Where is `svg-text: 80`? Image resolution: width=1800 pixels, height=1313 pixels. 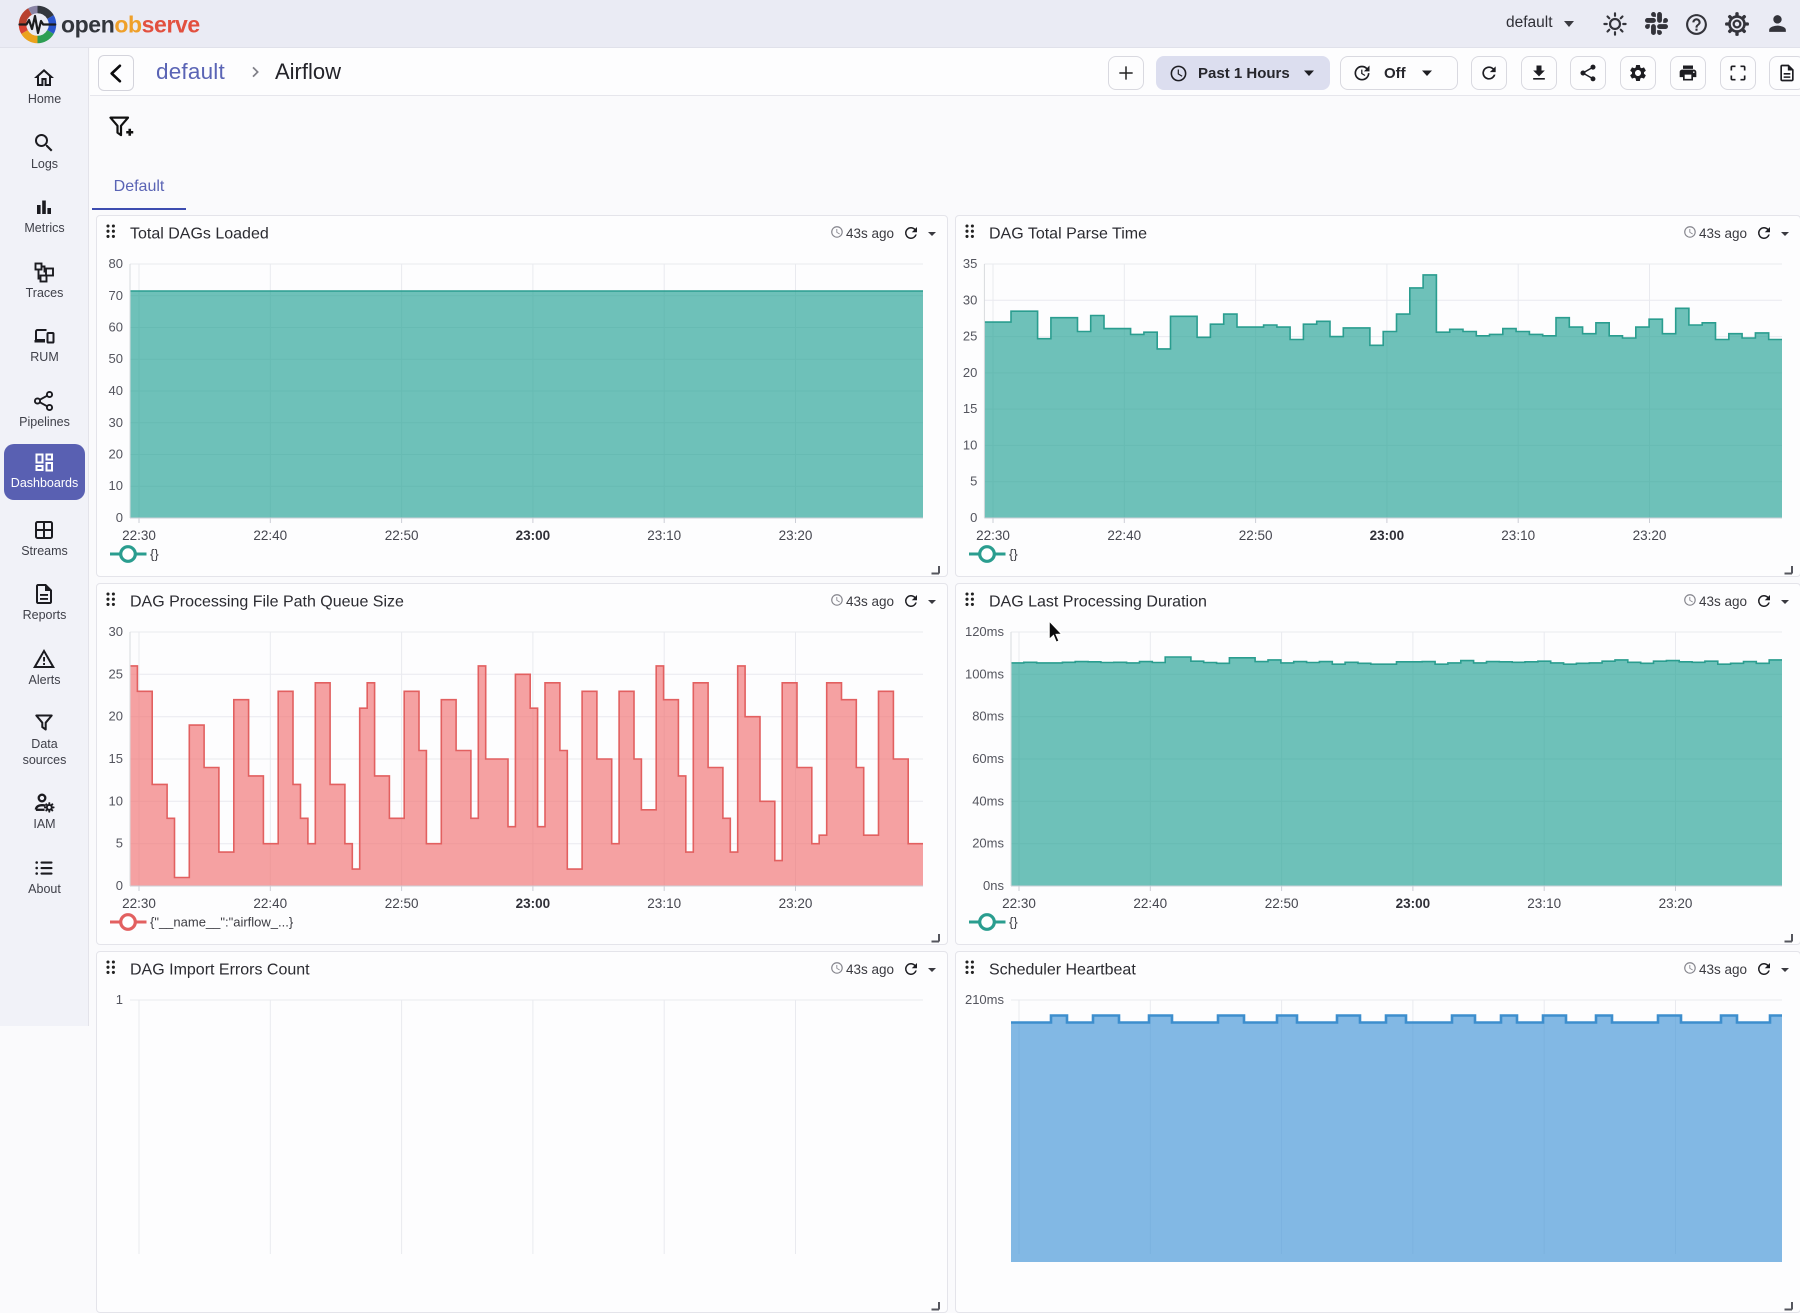 svg-text: 80 is located at coordinates (116, 263).